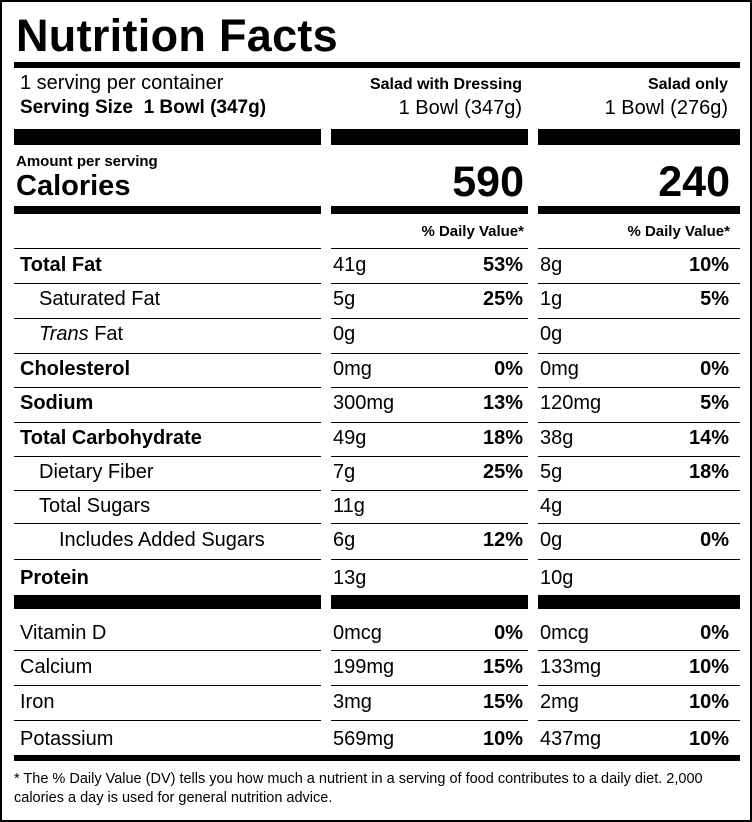 This screenshot has height=822, width=752. What do you see at coordinates (87, 161) in the screenshot?
I see `amount-per-serving: Amount per serving` at bounding box center [87, 161].